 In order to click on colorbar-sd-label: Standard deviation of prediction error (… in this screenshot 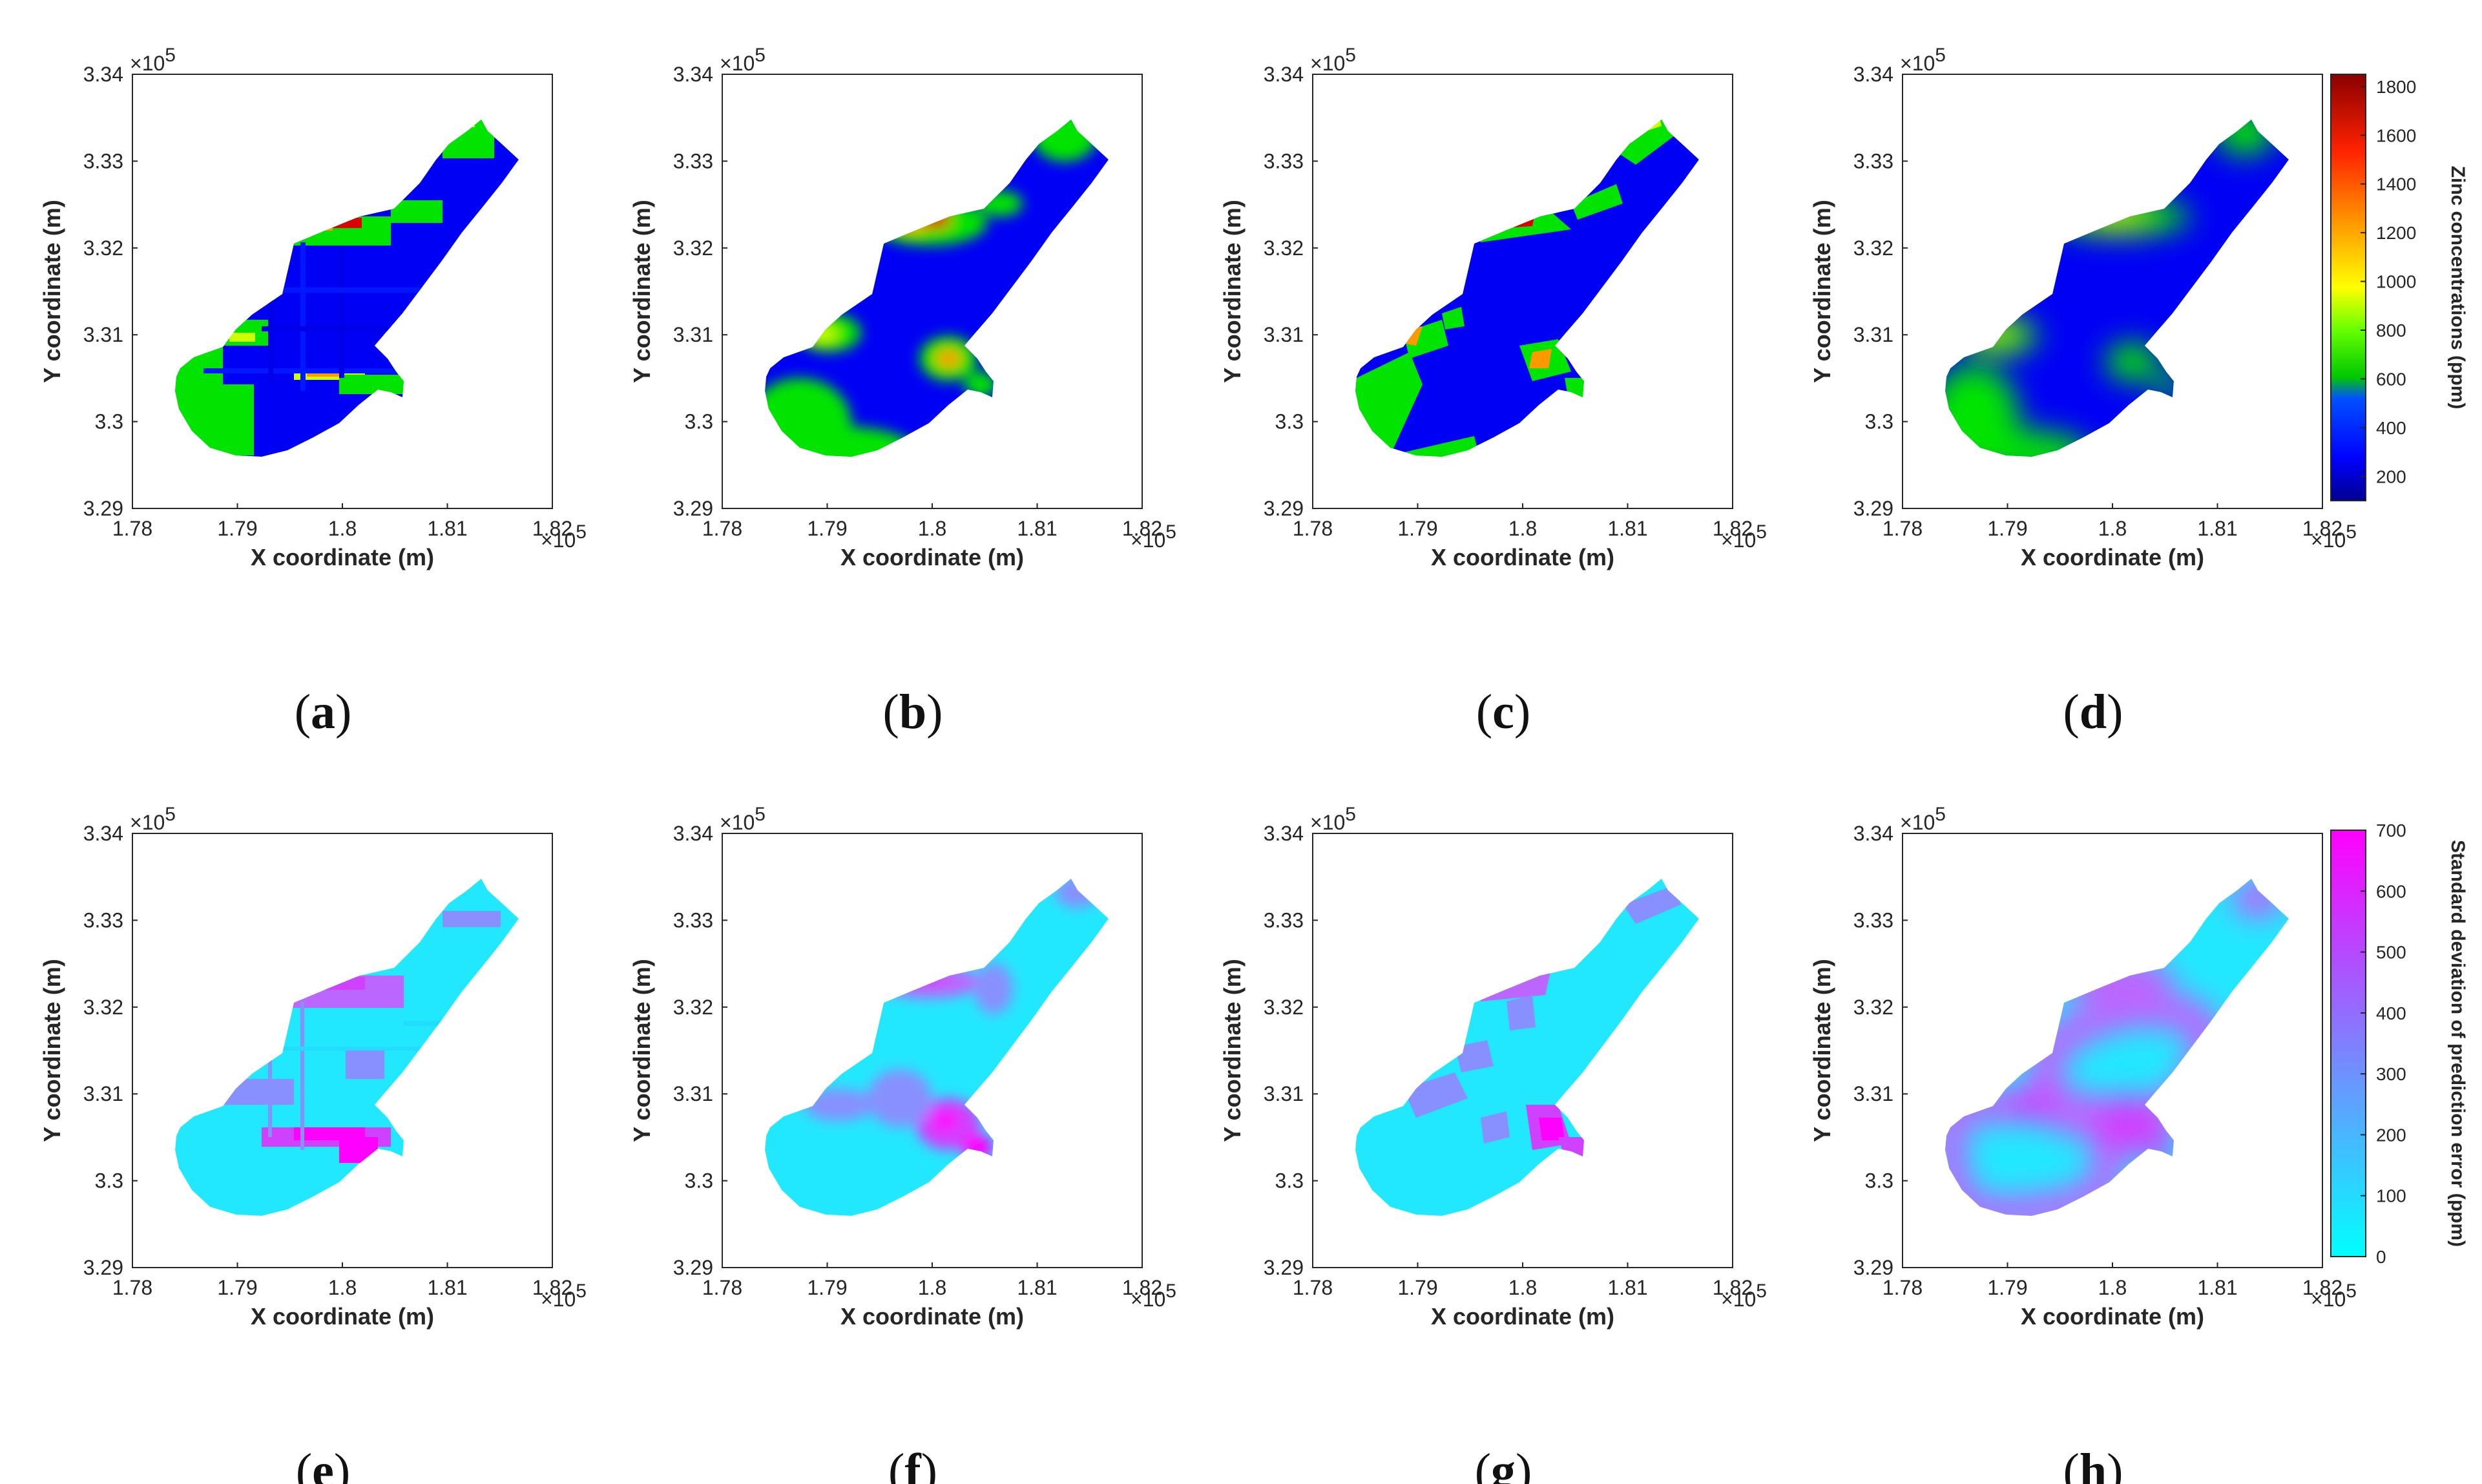, I will do `click(2457, 1043)`.